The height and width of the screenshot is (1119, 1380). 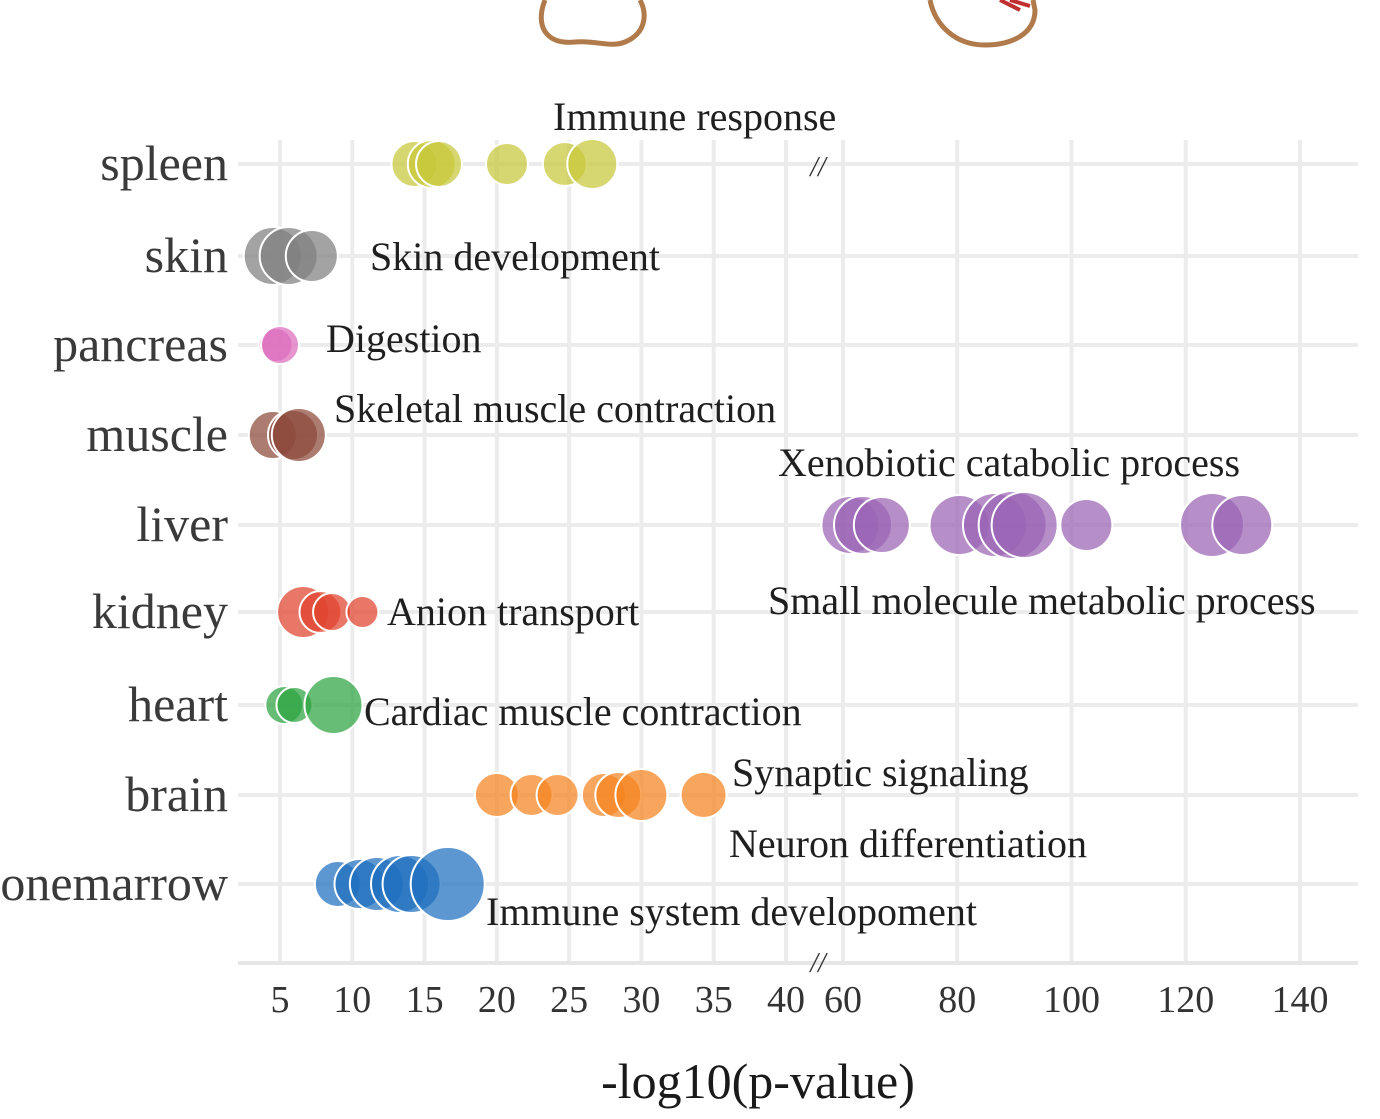 What do you see at coordinates (569, 1000) in the screenshot?
I see `x-tick-label: 25` at bounding box center [569, 1000].